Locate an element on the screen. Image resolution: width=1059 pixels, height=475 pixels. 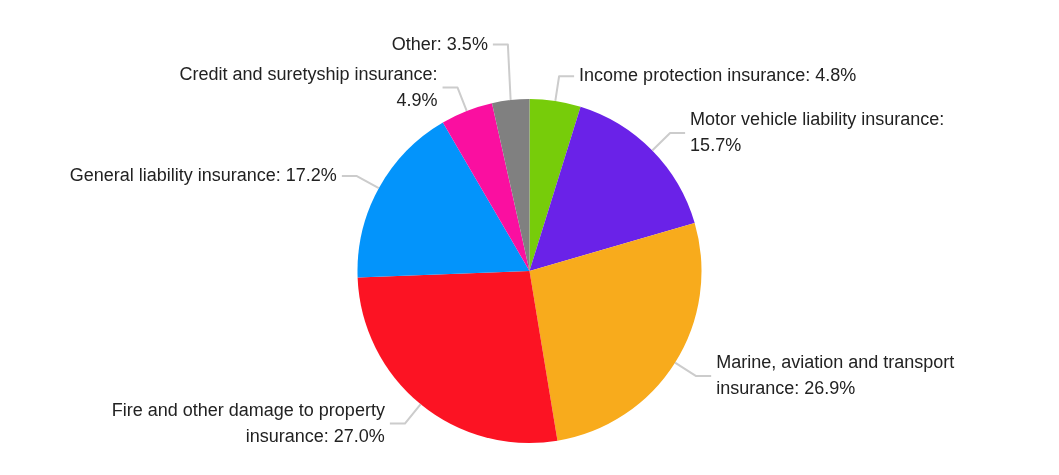
slice-label: Credit and suretyship insurance: 4.9% is located at coordinates (308, 86).